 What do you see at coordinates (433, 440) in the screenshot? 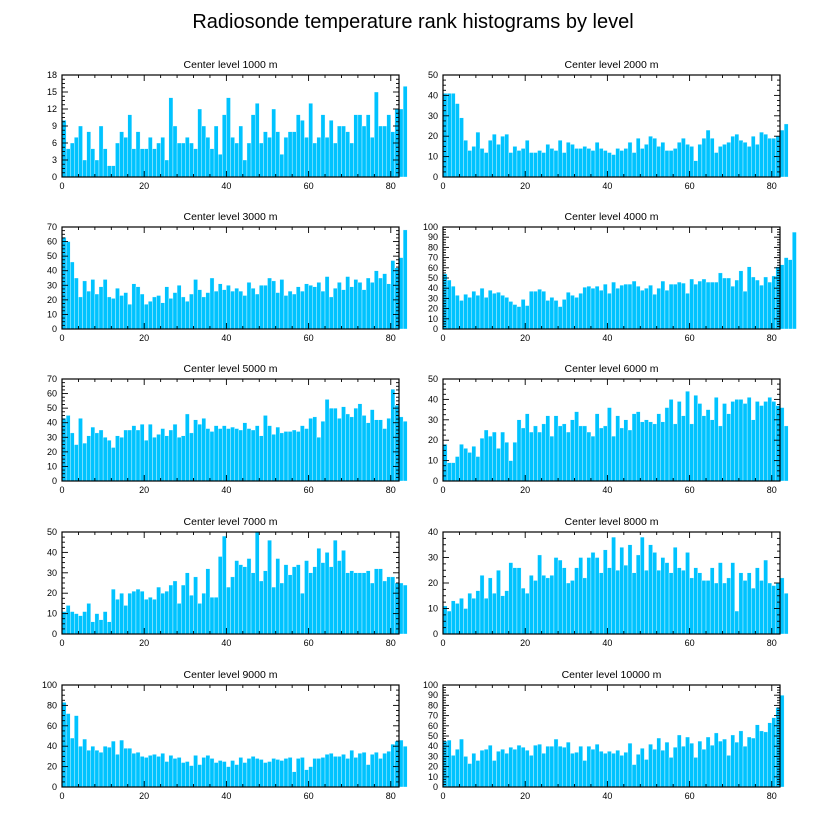
I see `y-tick-label: 20` at bounding box center [433, 440].